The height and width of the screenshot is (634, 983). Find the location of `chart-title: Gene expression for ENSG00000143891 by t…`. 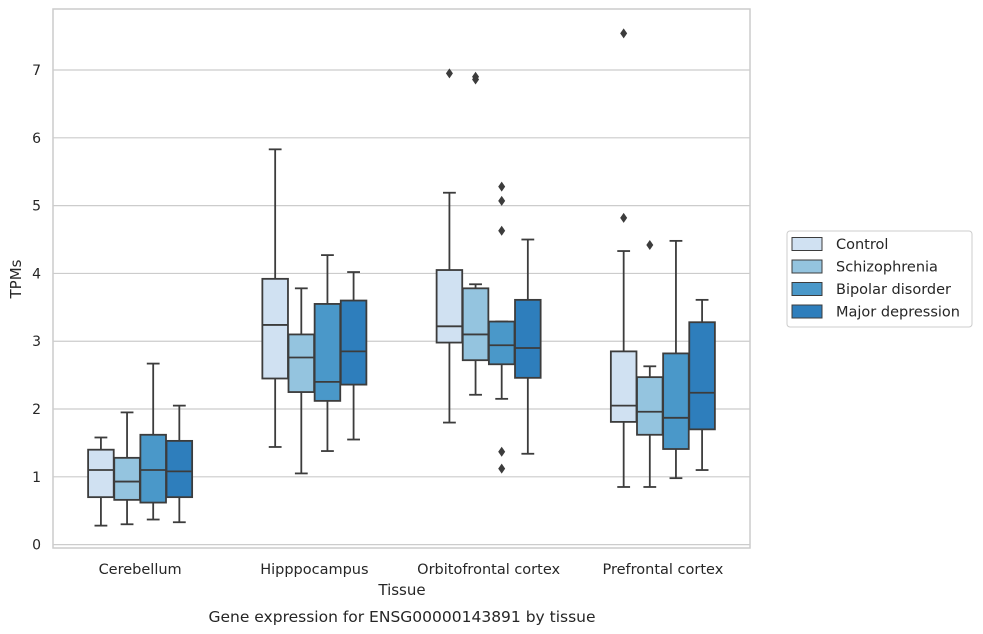

chart-title: Gene expression for ENSG00000143891 by t… is located at coordinates (401, 617).